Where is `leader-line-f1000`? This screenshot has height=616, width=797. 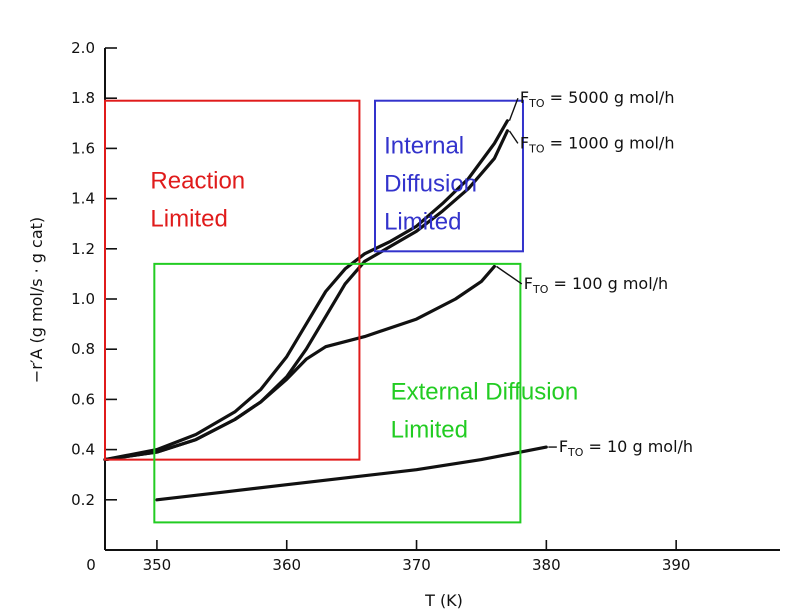
leader-line-f1000 is located at coordinates (513, 137).